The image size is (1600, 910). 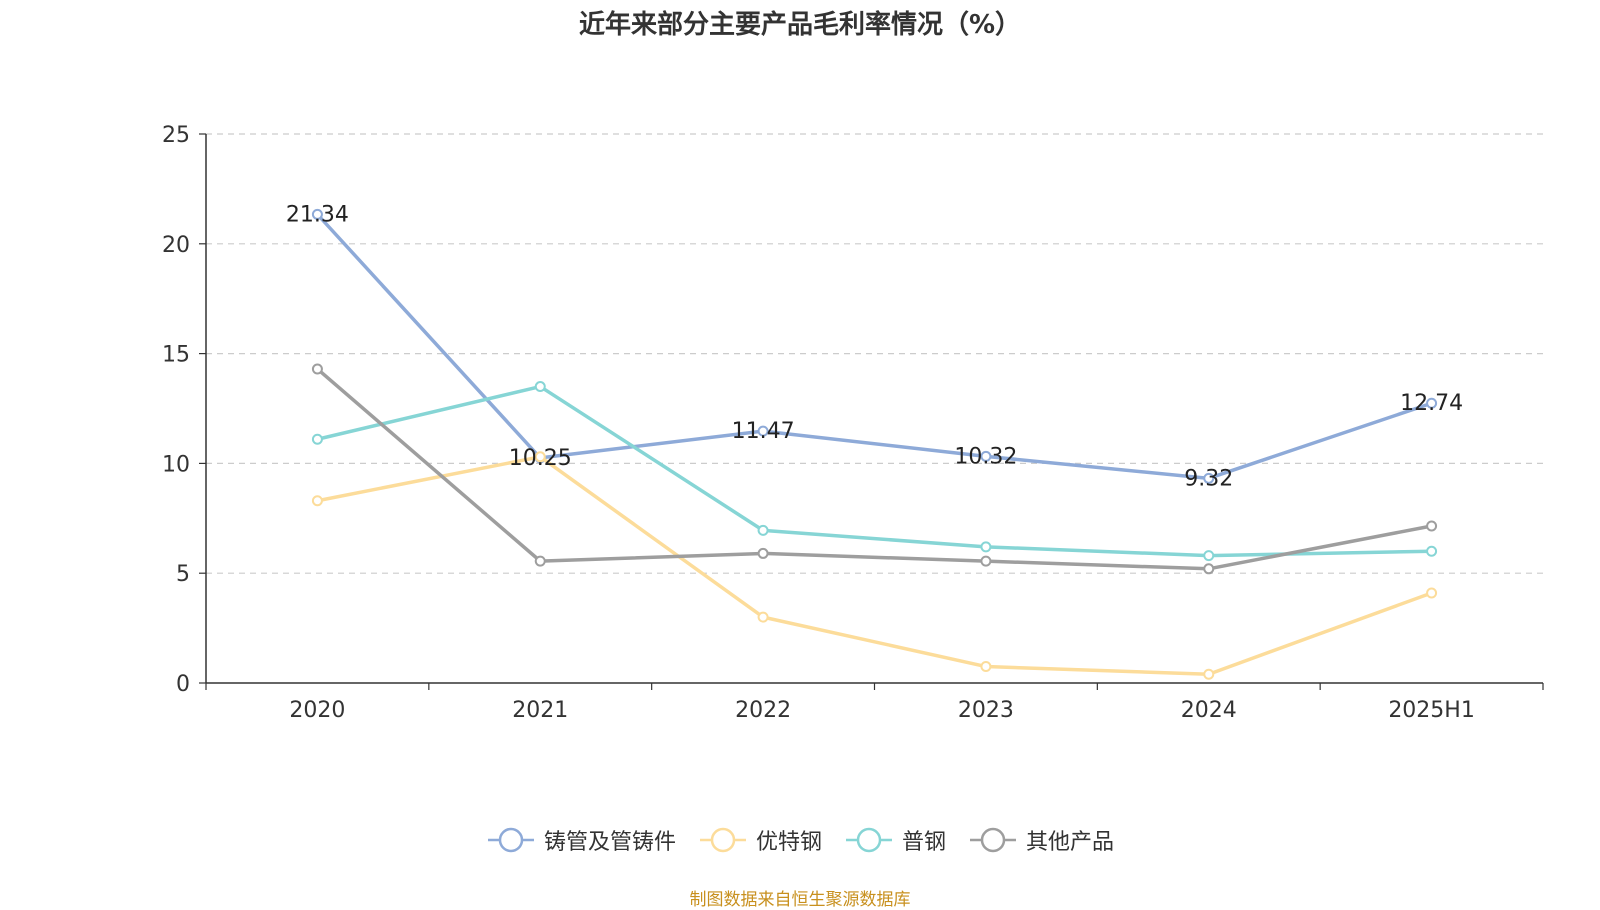 I want to click on data-label: 21.34, so click(x=317, y=214).